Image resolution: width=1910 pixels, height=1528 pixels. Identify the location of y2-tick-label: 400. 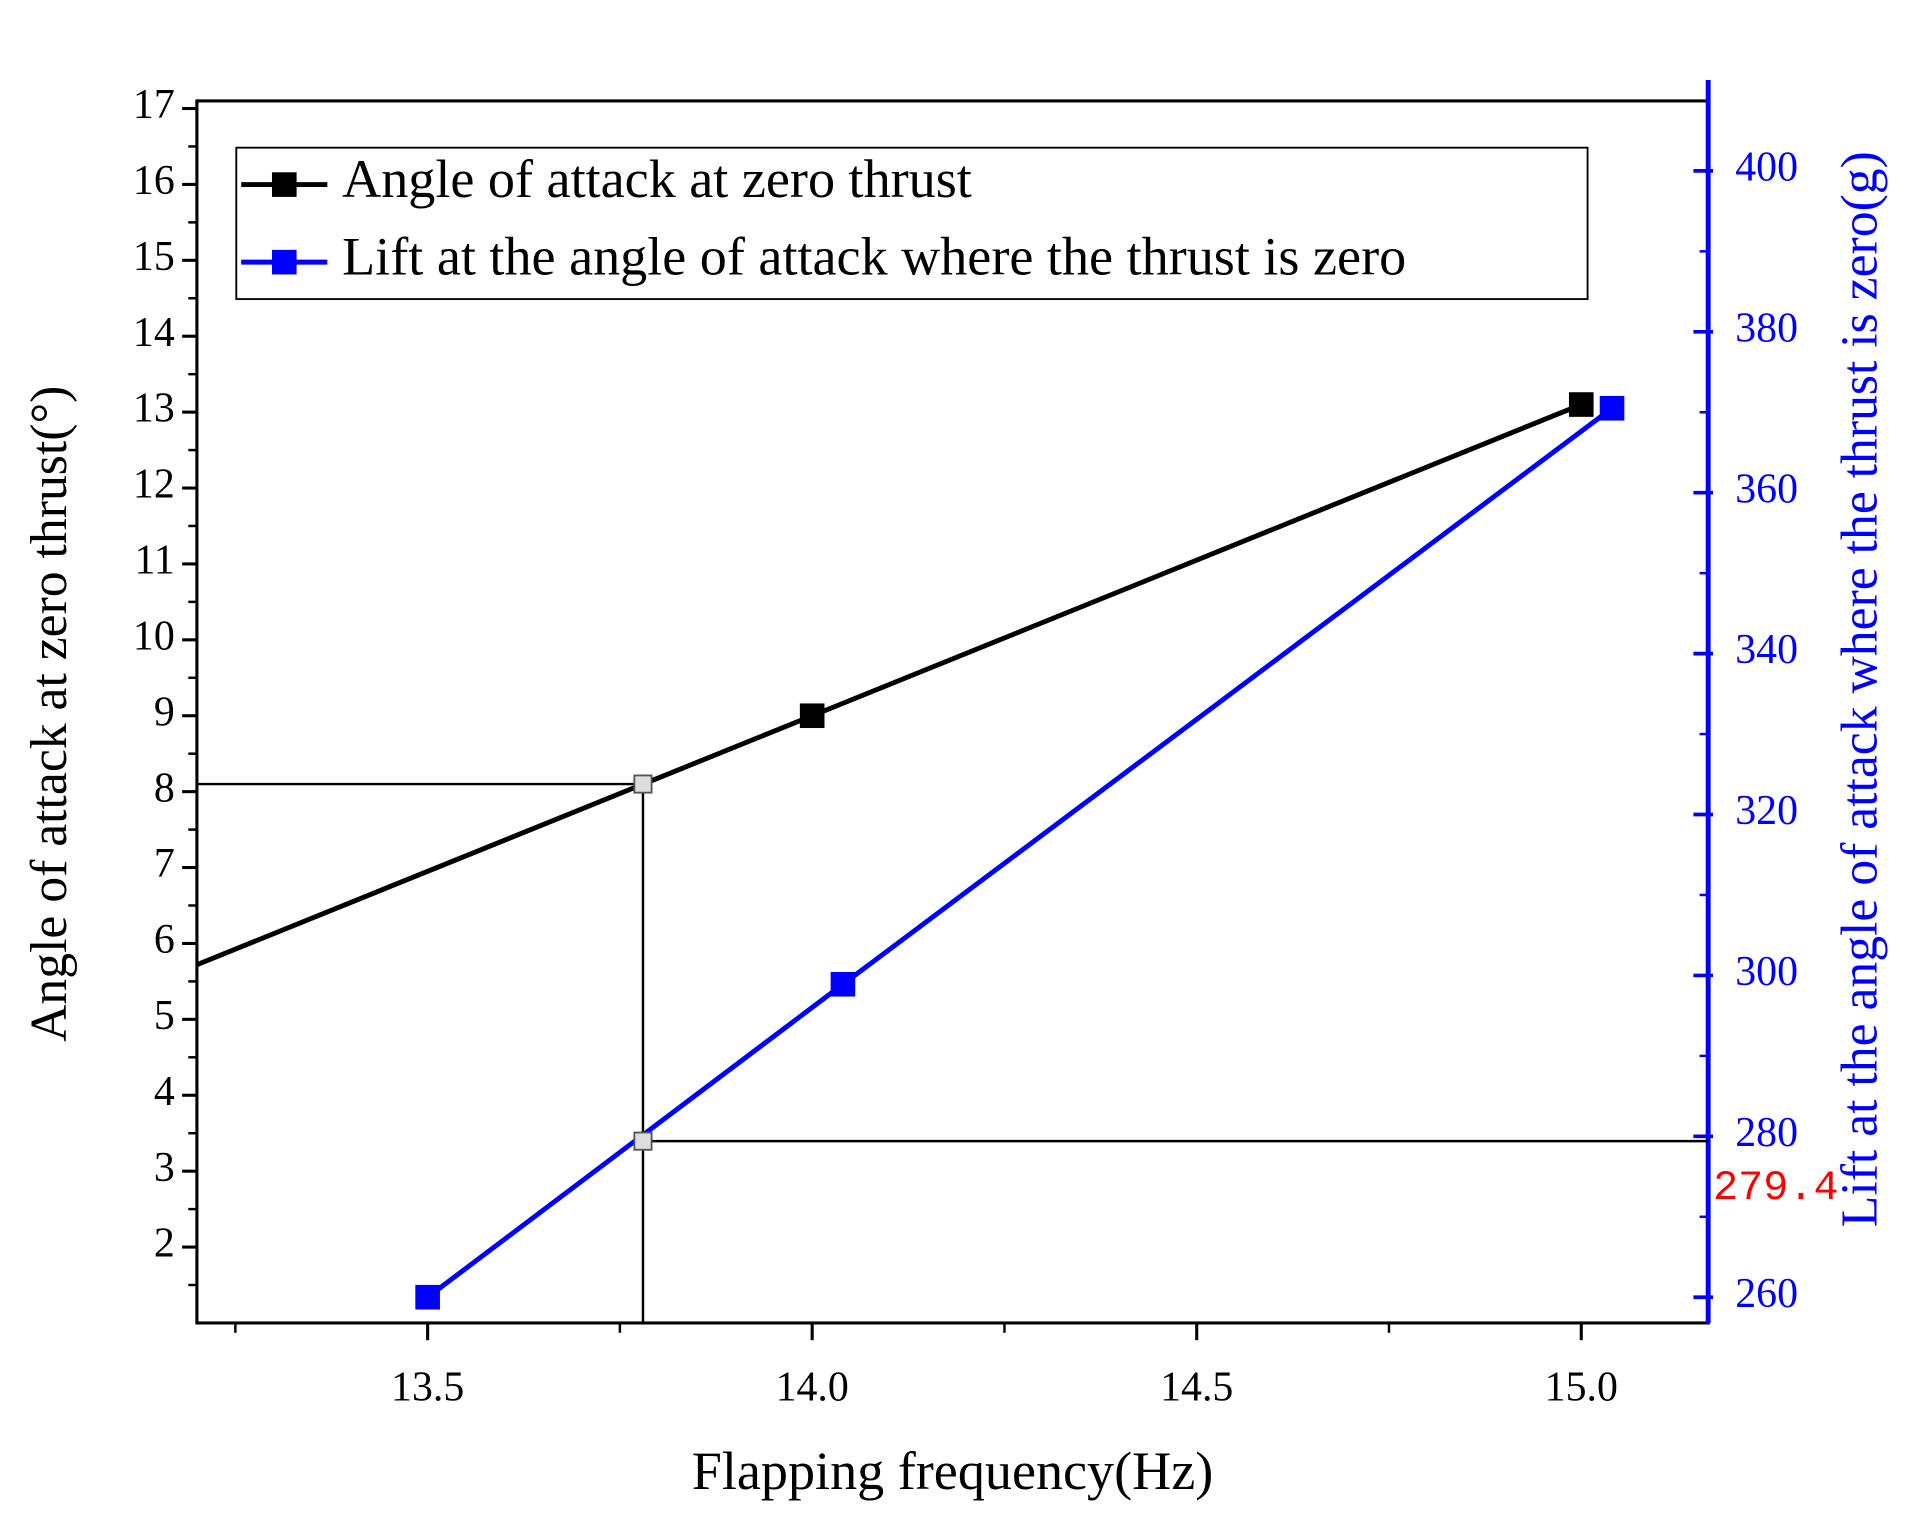
(1766, 168).